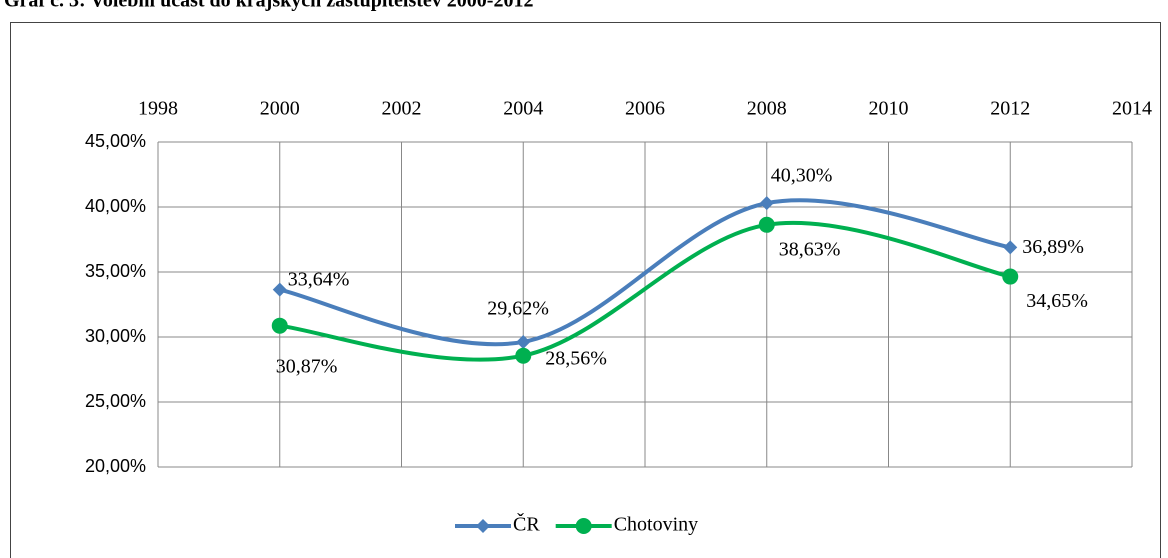 This screenshot has width=1168, height=558. What do you see at coordinates (115, 336) in the screenshot?
I see `y-tick-label: 30,00%` at bounding box center [115, 336].